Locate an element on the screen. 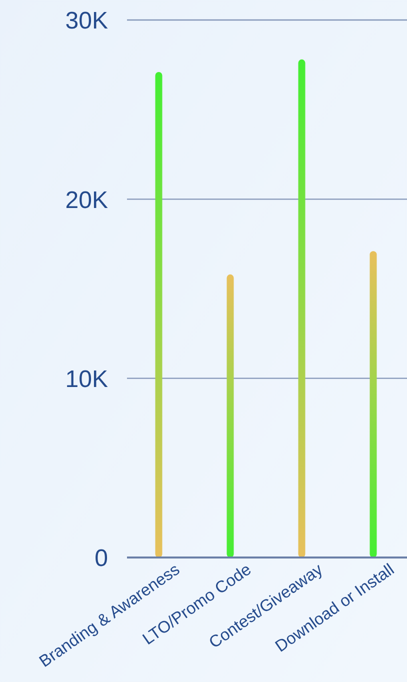 The width and height of the screenshot is (407, 682). y-tick-label: 10K is located at coordinates (86, 379).